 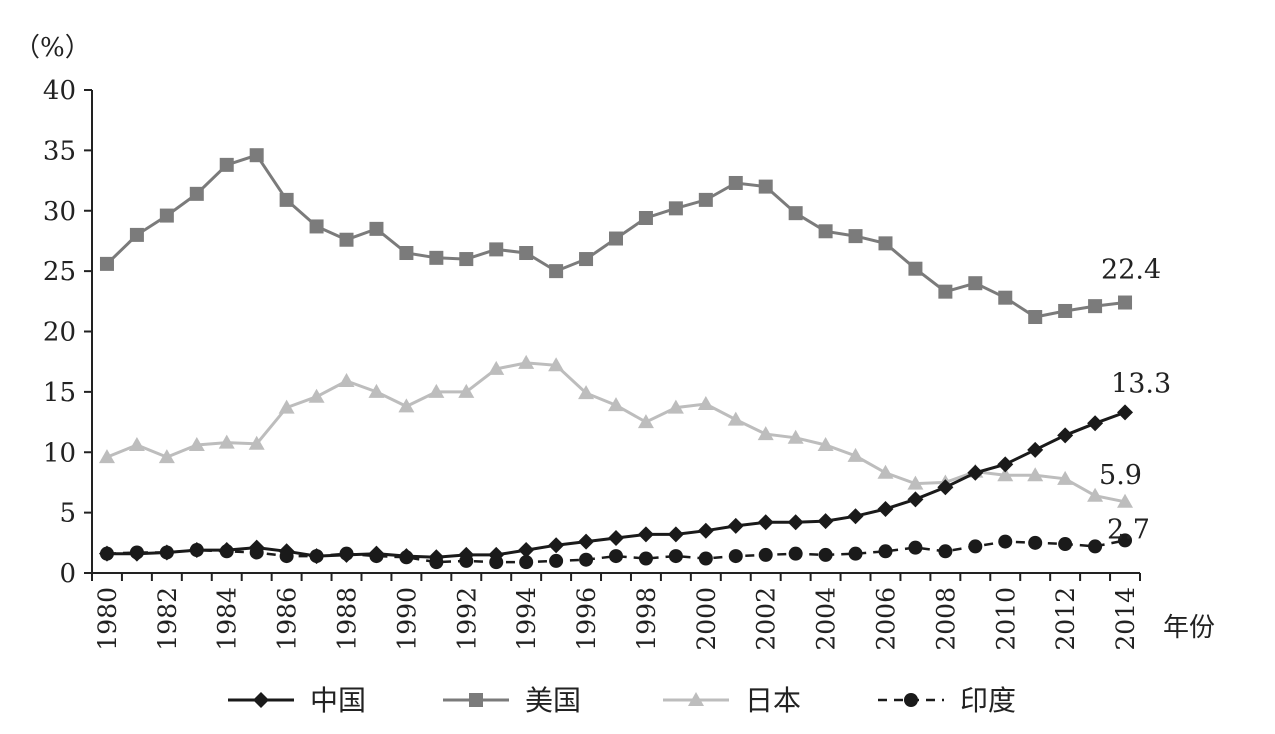 What do you see at coordinates (1125, 619) in the screenshot?
I see `x-tick-label: 2014` at bounding box center [1125, 619].